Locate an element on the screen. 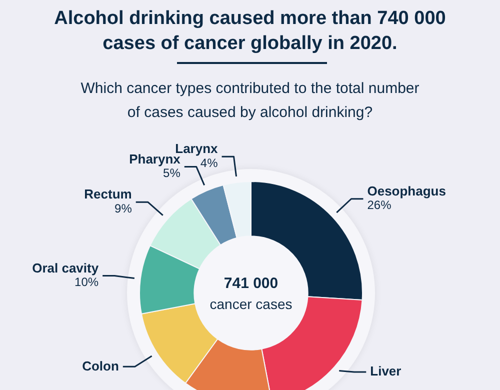  data-label: 26% is located at coordinates (379, 205).